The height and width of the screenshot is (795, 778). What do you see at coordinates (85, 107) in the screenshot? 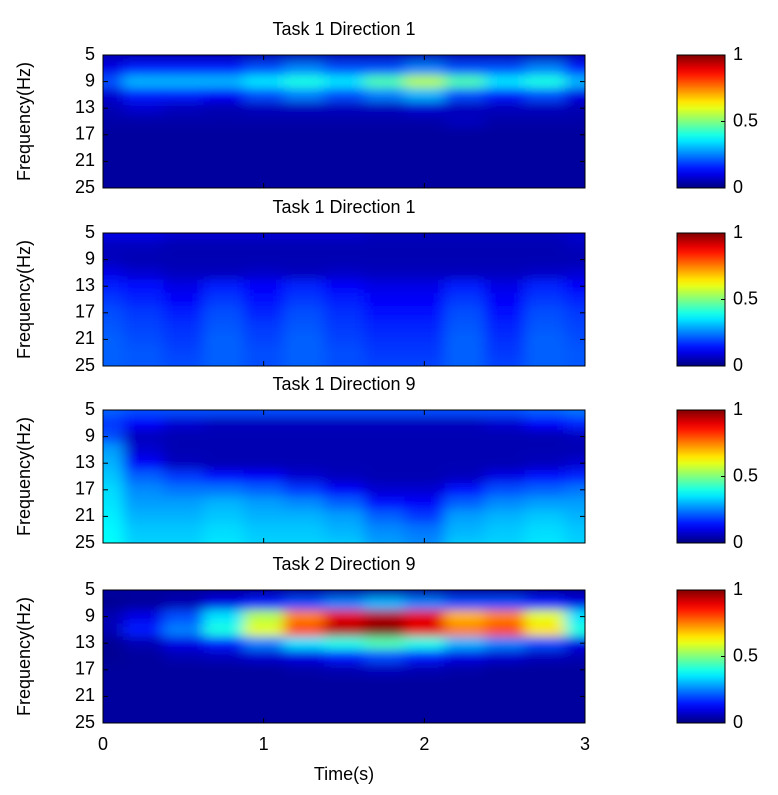
I see `y-tick-label: 13` at bounding box center [85, 107].